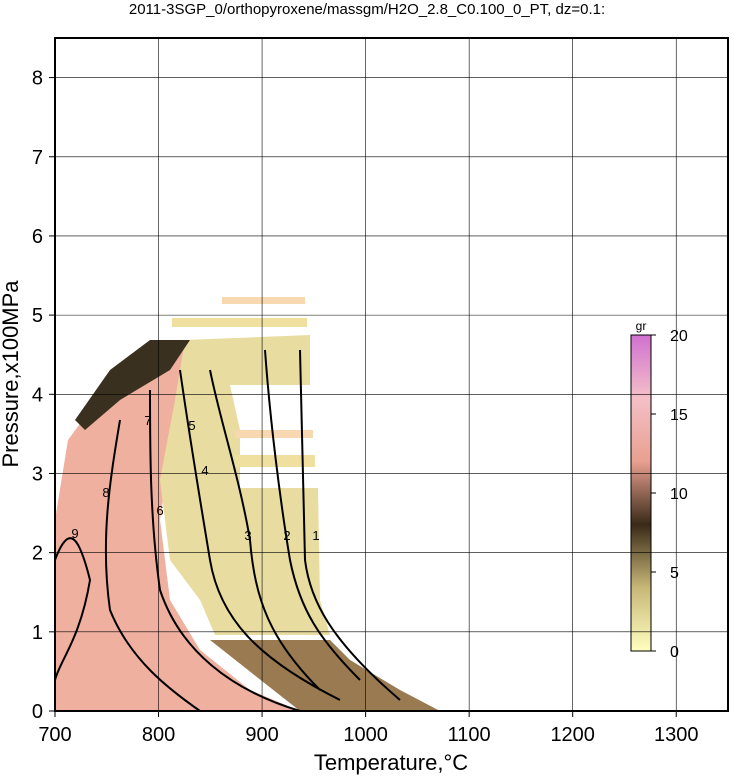 This screenshot has height=781, width=734. I want to click on contour-label: 1, so click(315, 535).